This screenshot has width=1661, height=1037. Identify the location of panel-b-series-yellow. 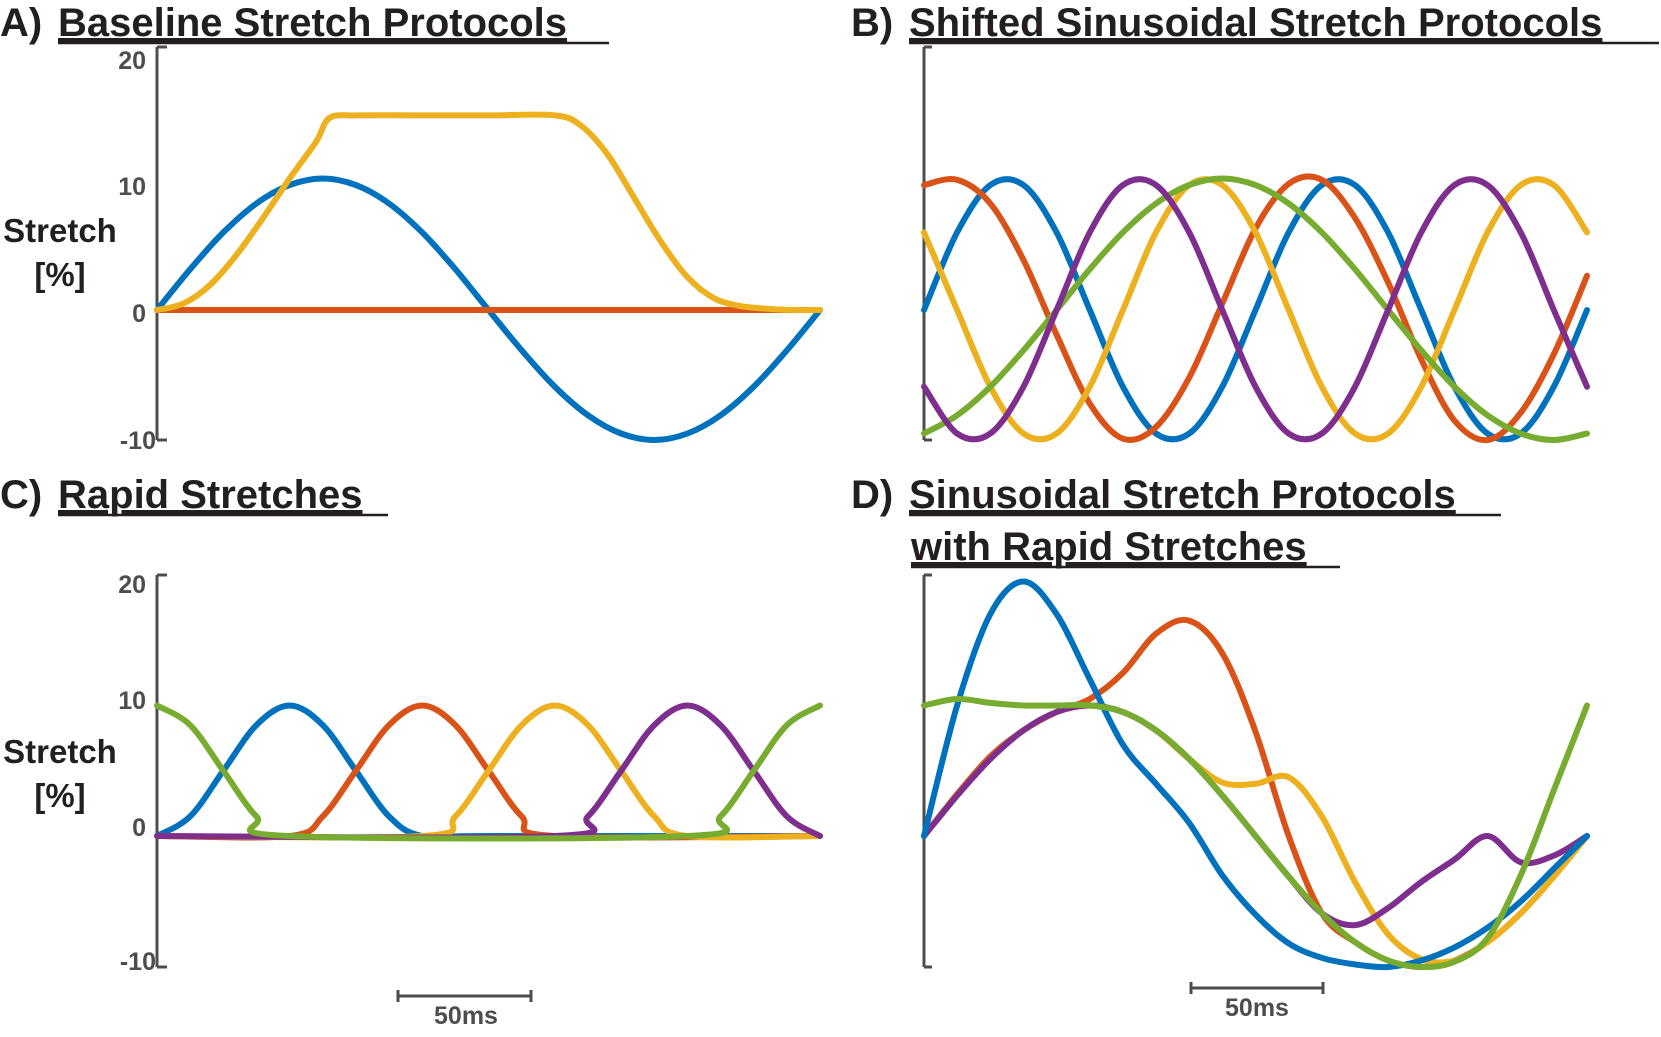
(1255, 309).